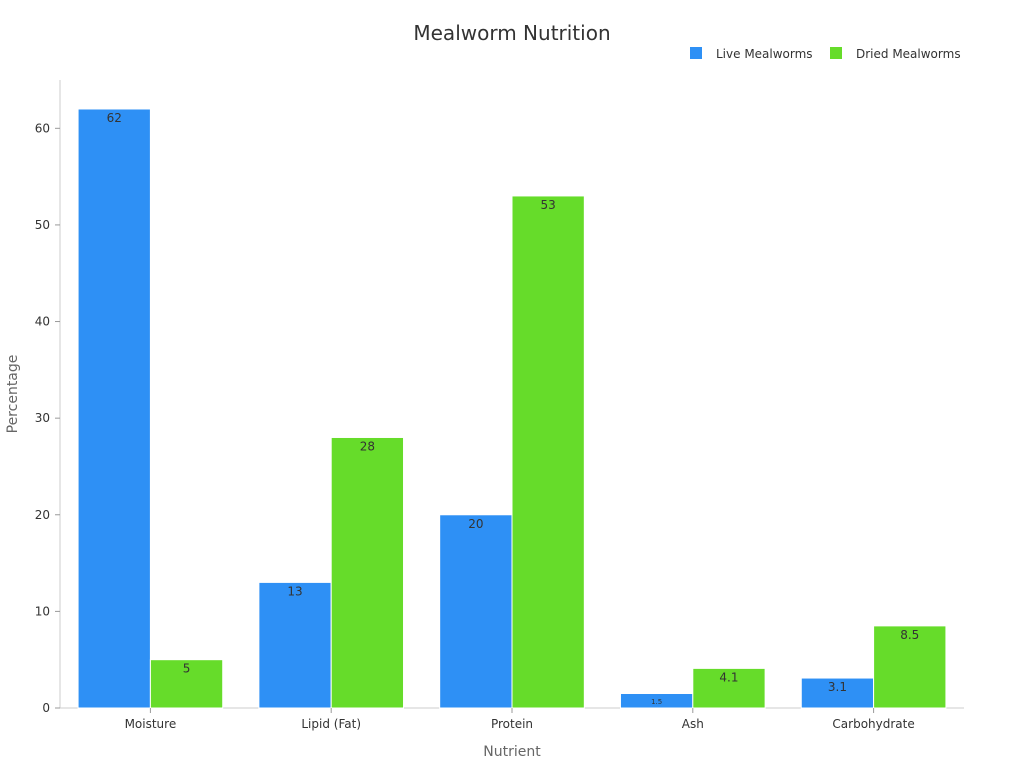 This screenshot has height=768, width=1024. What do you see at coordinates (908, 54) in the screenshot?
I see `legend-label-dried-mealworms: Dried Mealworms` at bounding box center [908, 54].